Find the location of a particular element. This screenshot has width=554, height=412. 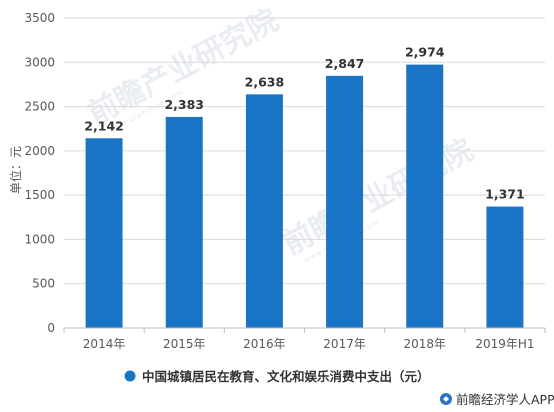

y-tick-label-5: 2500 is located at coordinates (39, 107).